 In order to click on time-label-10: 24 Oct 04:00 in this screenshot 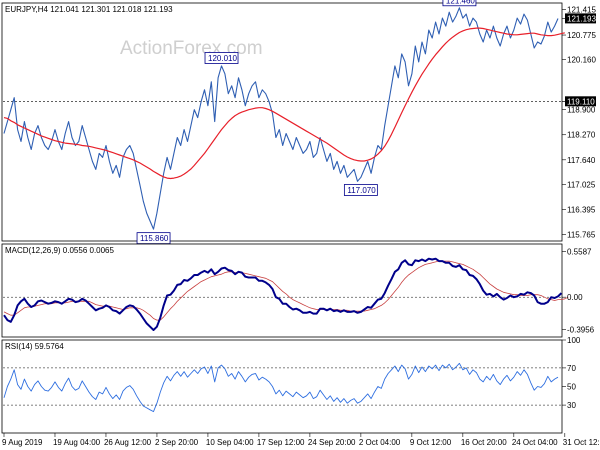, I will do `click(535, 442)`.